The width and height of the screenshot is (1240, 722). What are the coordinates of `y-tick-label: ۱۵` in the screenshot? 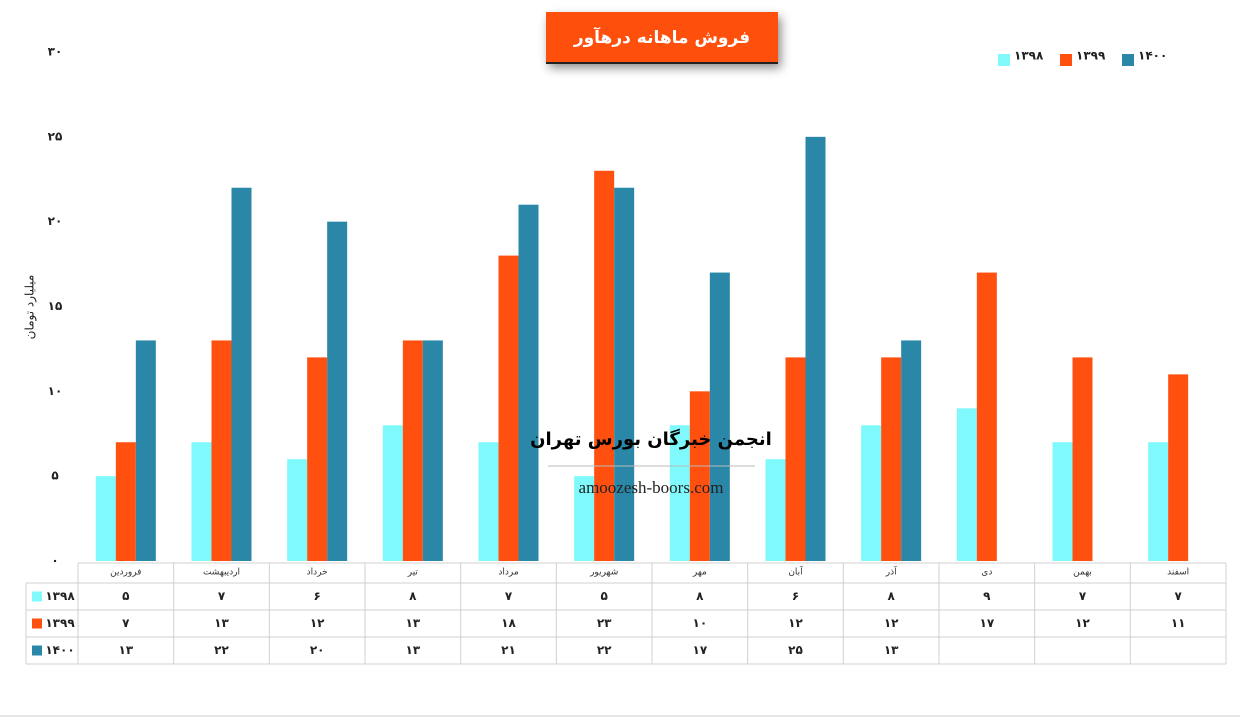 It's located at (55, 306).